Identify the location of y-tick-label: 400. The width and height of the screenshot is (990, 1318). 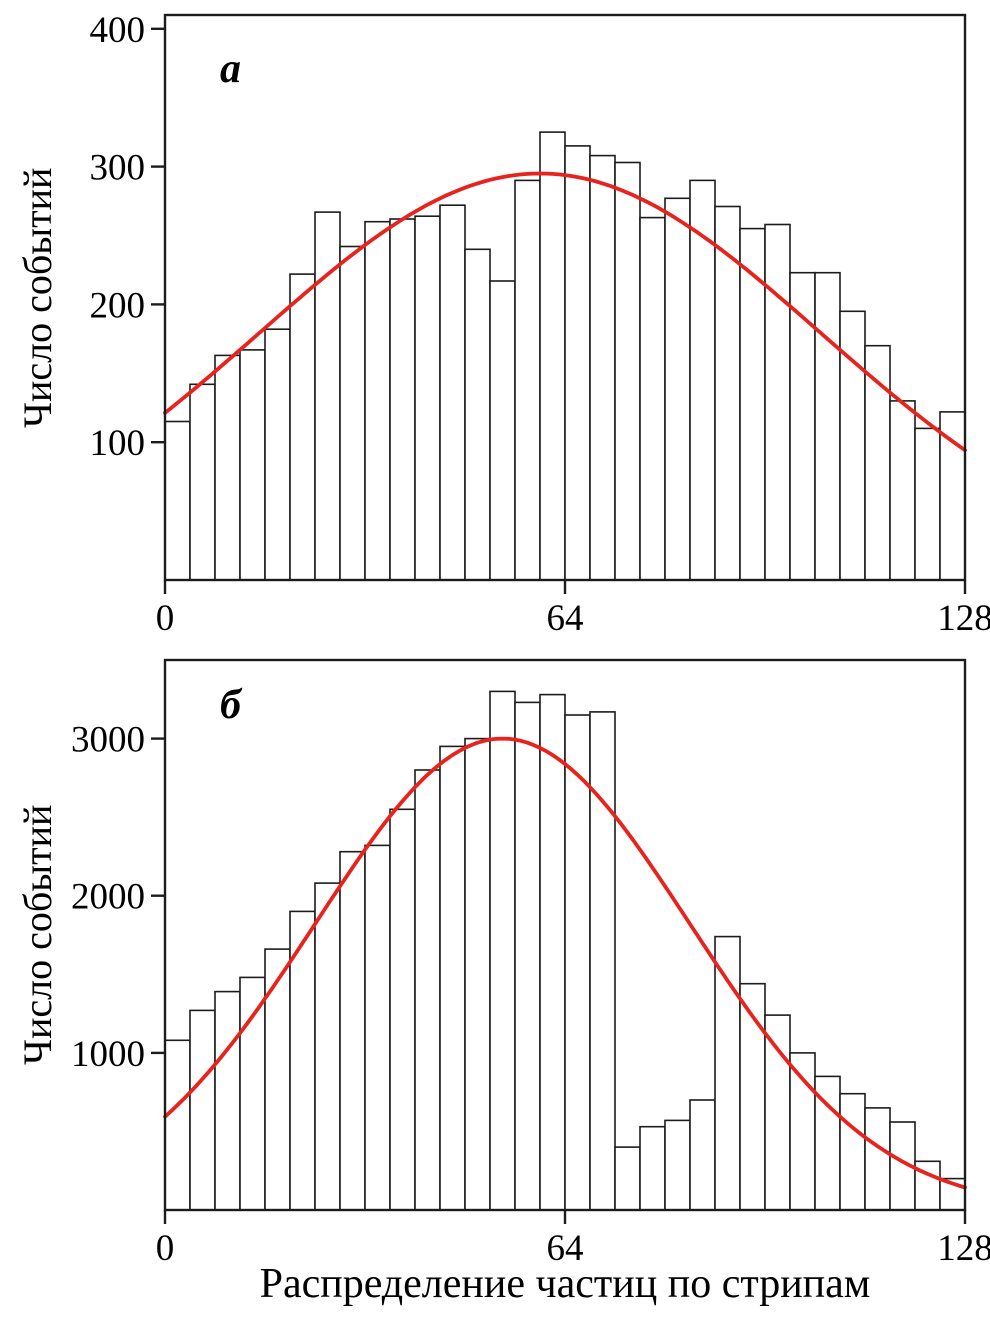
(118, 30).